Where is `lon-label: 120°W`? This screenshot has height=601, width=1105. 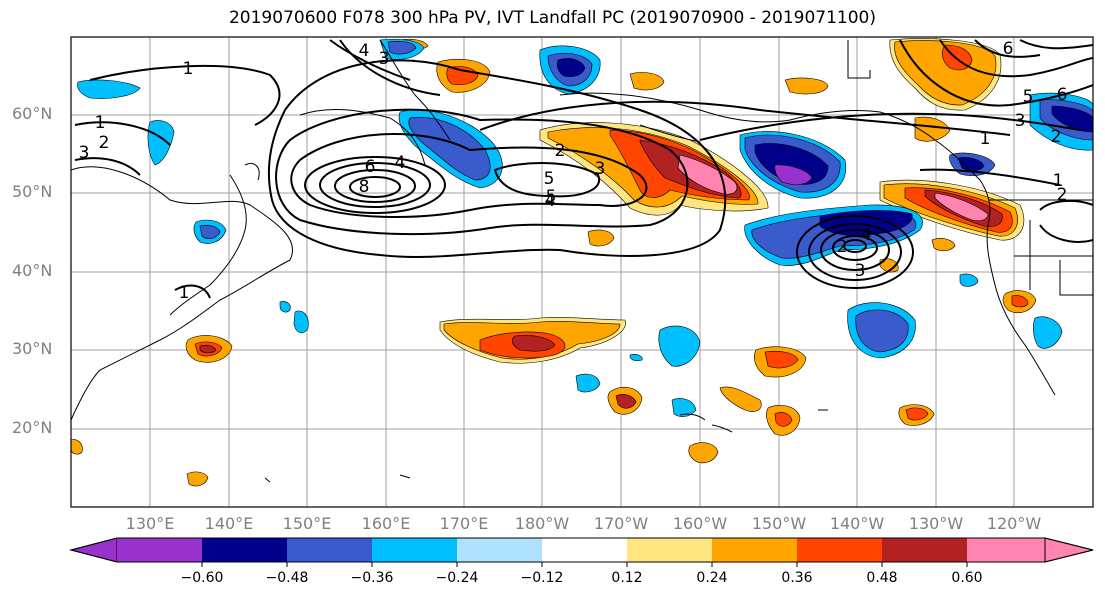
lon-label: 120°W is located at coordinates (1014, 523).